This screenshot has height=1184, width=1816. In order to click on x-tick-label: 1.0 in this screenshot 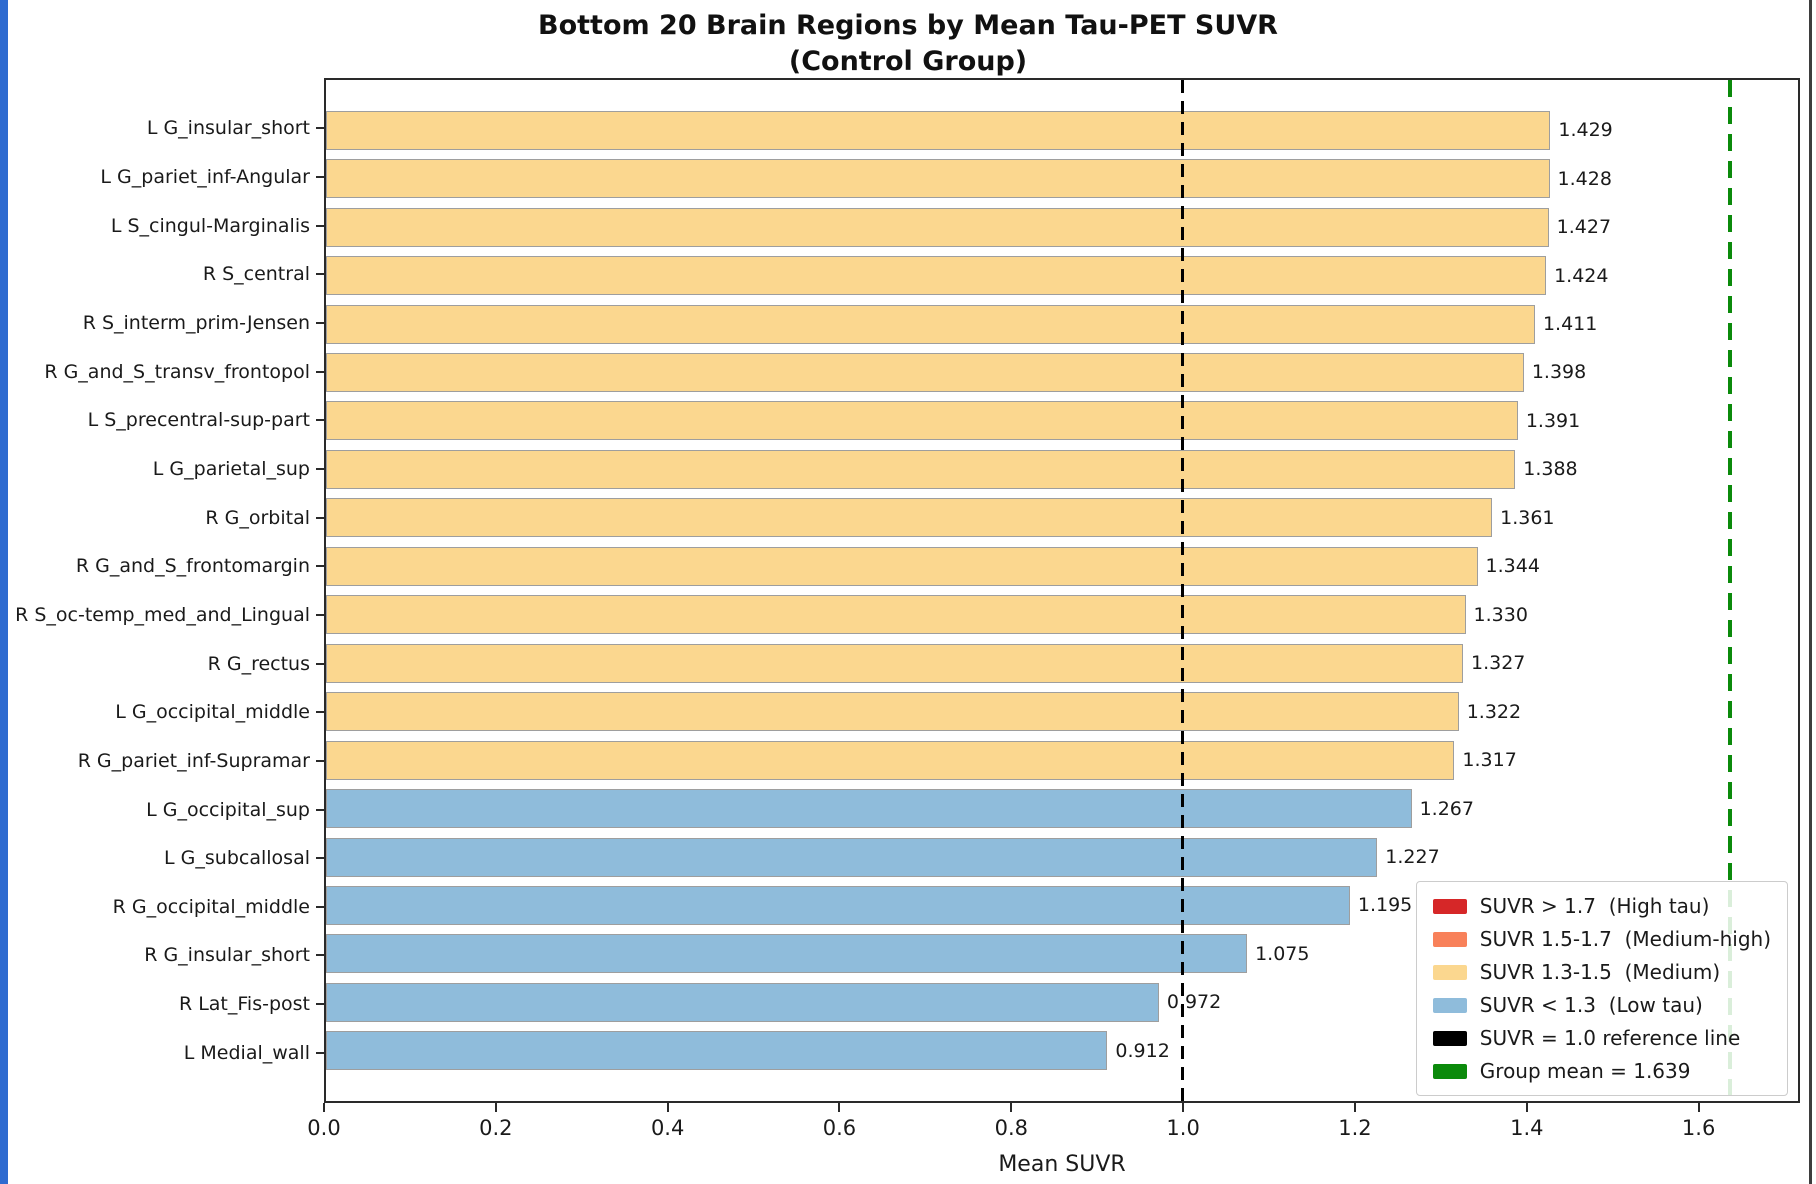, I will do `click(1183, 1128)`.